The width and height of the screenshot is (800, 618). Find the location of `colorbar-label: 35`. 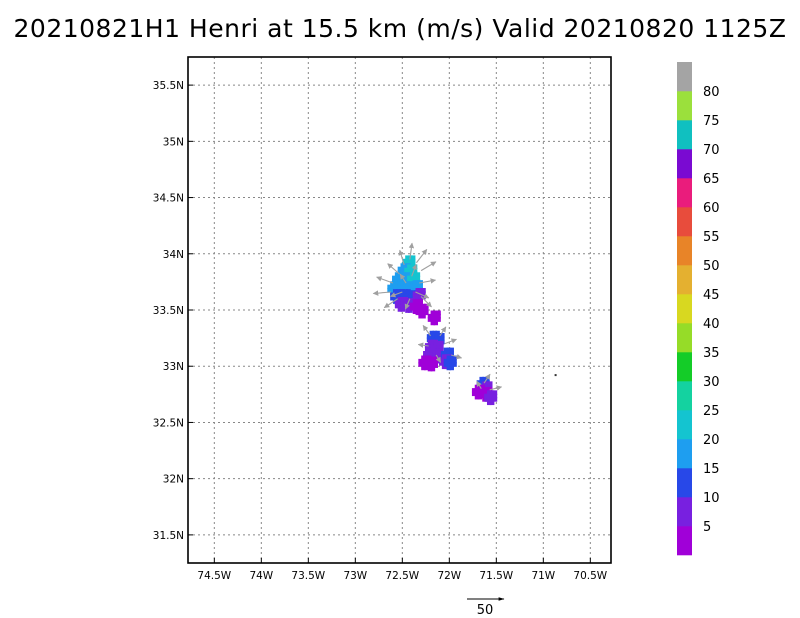

colorbar-label: 35 is located at coordinates (711, 353).